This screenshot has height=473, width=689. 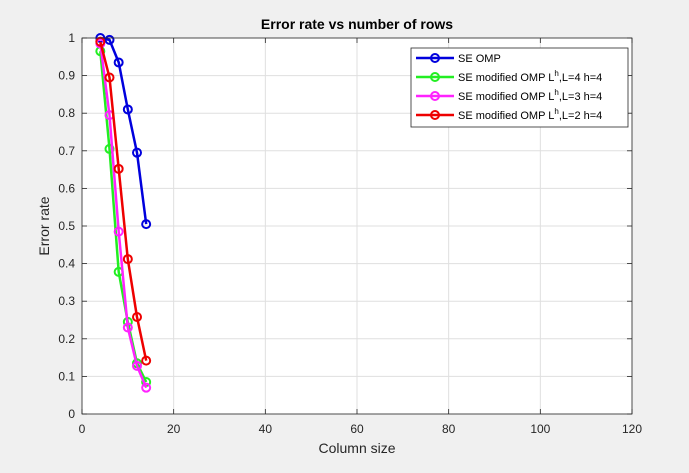 I want to click on series-layer, so click(x=123, y=213).